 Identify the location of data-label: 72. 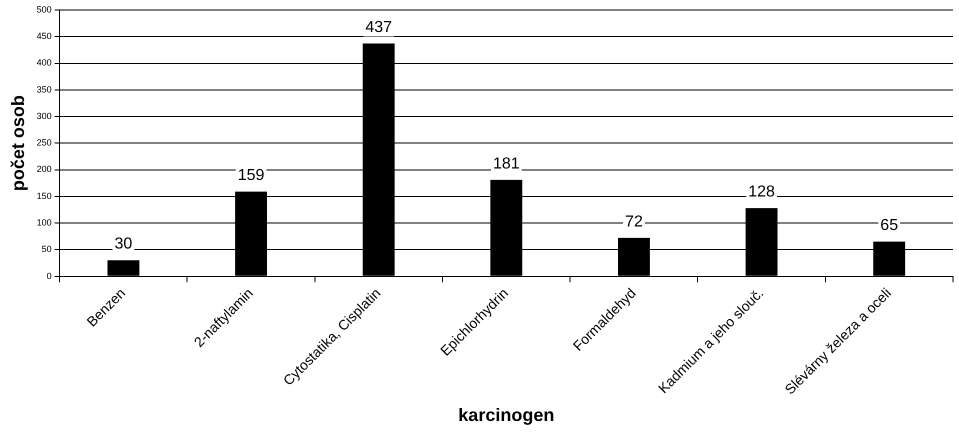
(634, 221).